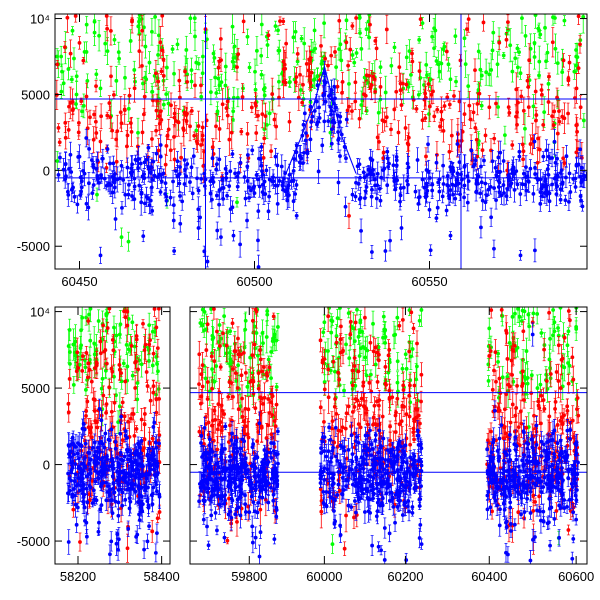 This screenshot has width=600, height=600. Describe the element at coordinates (78, 576) in the screenshot. I see `x-tick-label: 58200` at that location.